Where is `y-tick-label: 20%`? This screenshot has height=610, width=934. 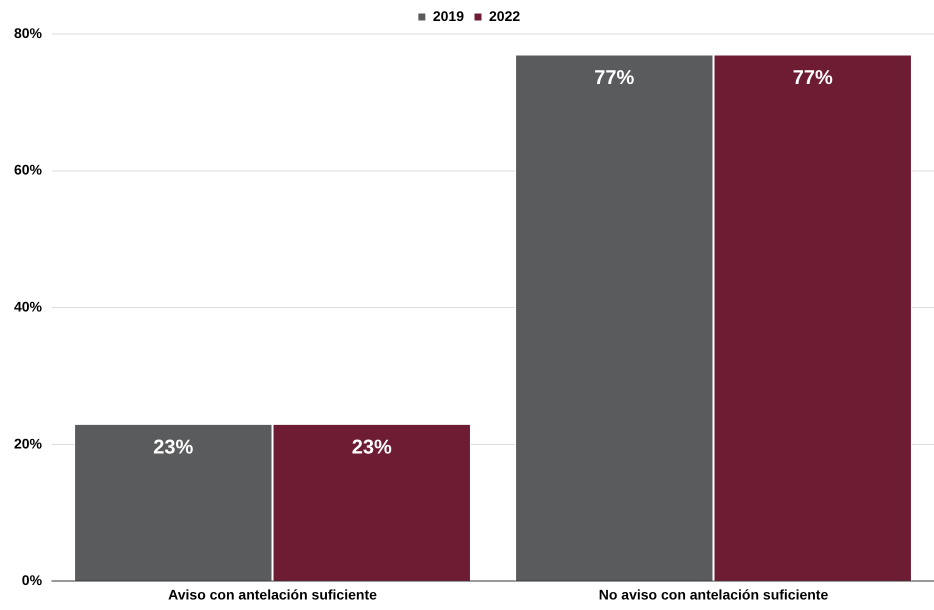 y-tick-label: 20% is located at coordinates (28, 443).